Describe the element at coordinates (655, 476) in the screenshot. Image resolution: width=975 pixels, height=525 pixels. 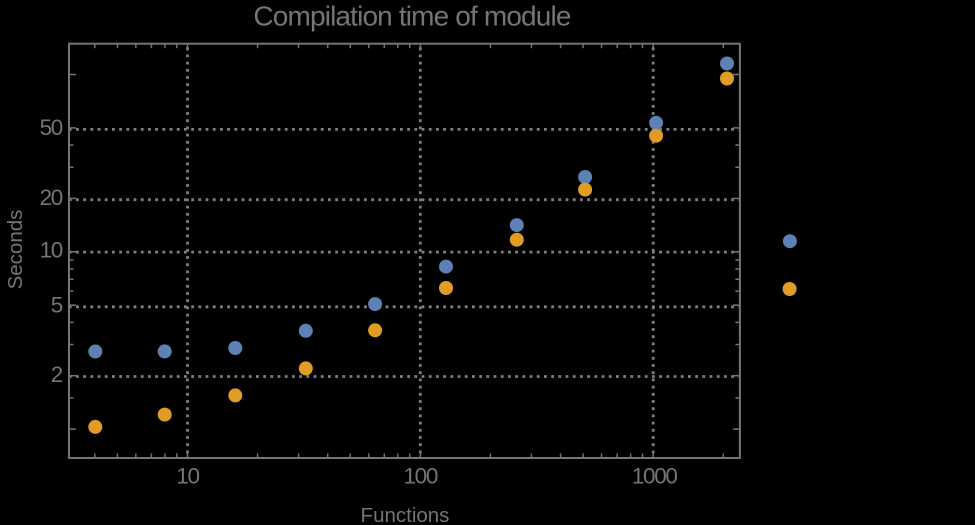
I see `svg-text: 1000` at that location.